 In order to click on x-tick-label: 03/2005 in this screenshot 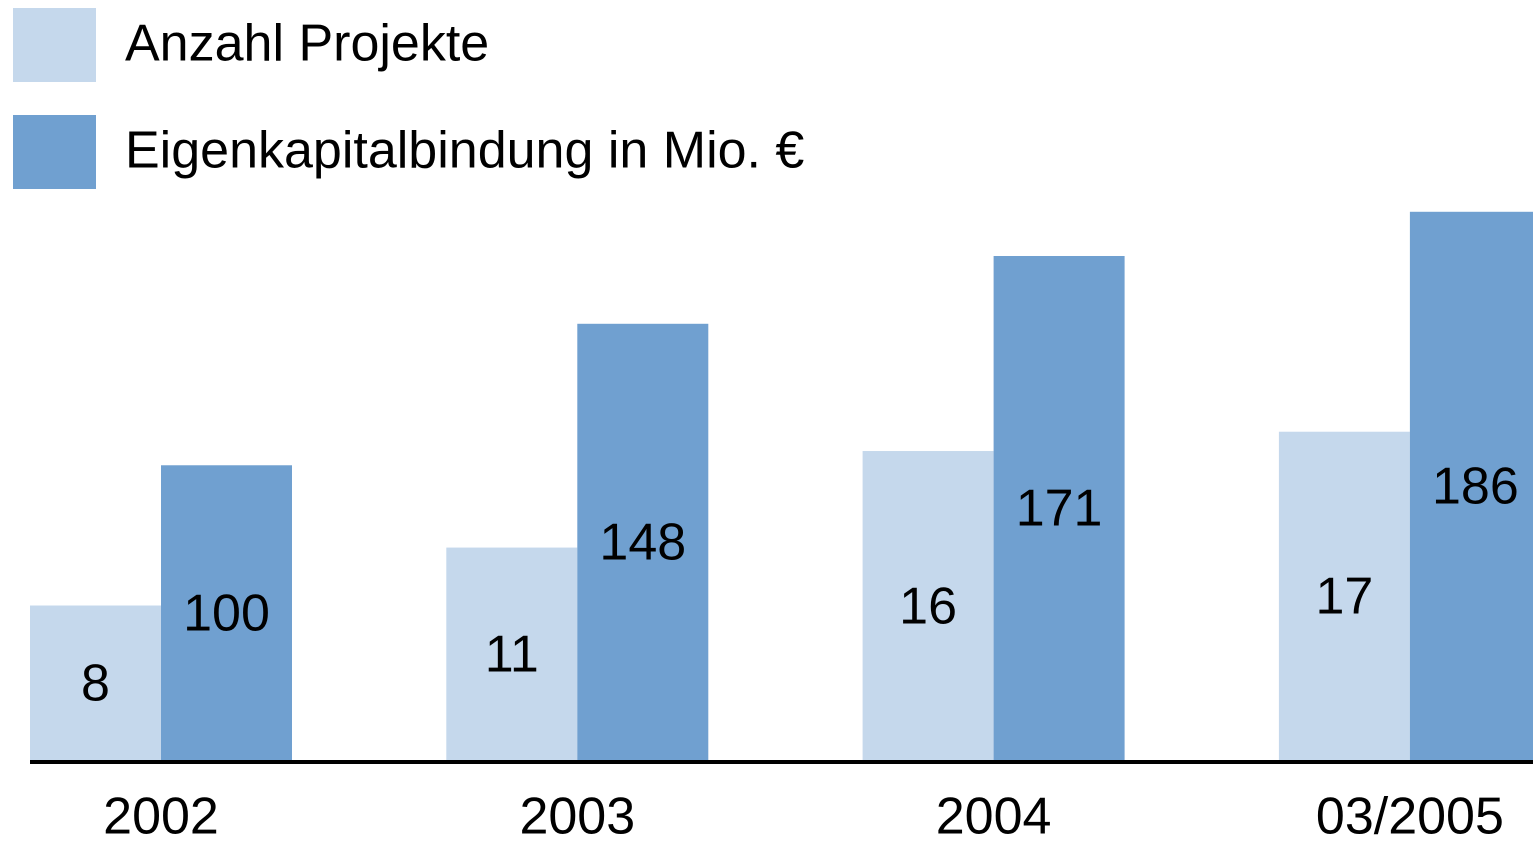, I will do `click(1410, 815)`.